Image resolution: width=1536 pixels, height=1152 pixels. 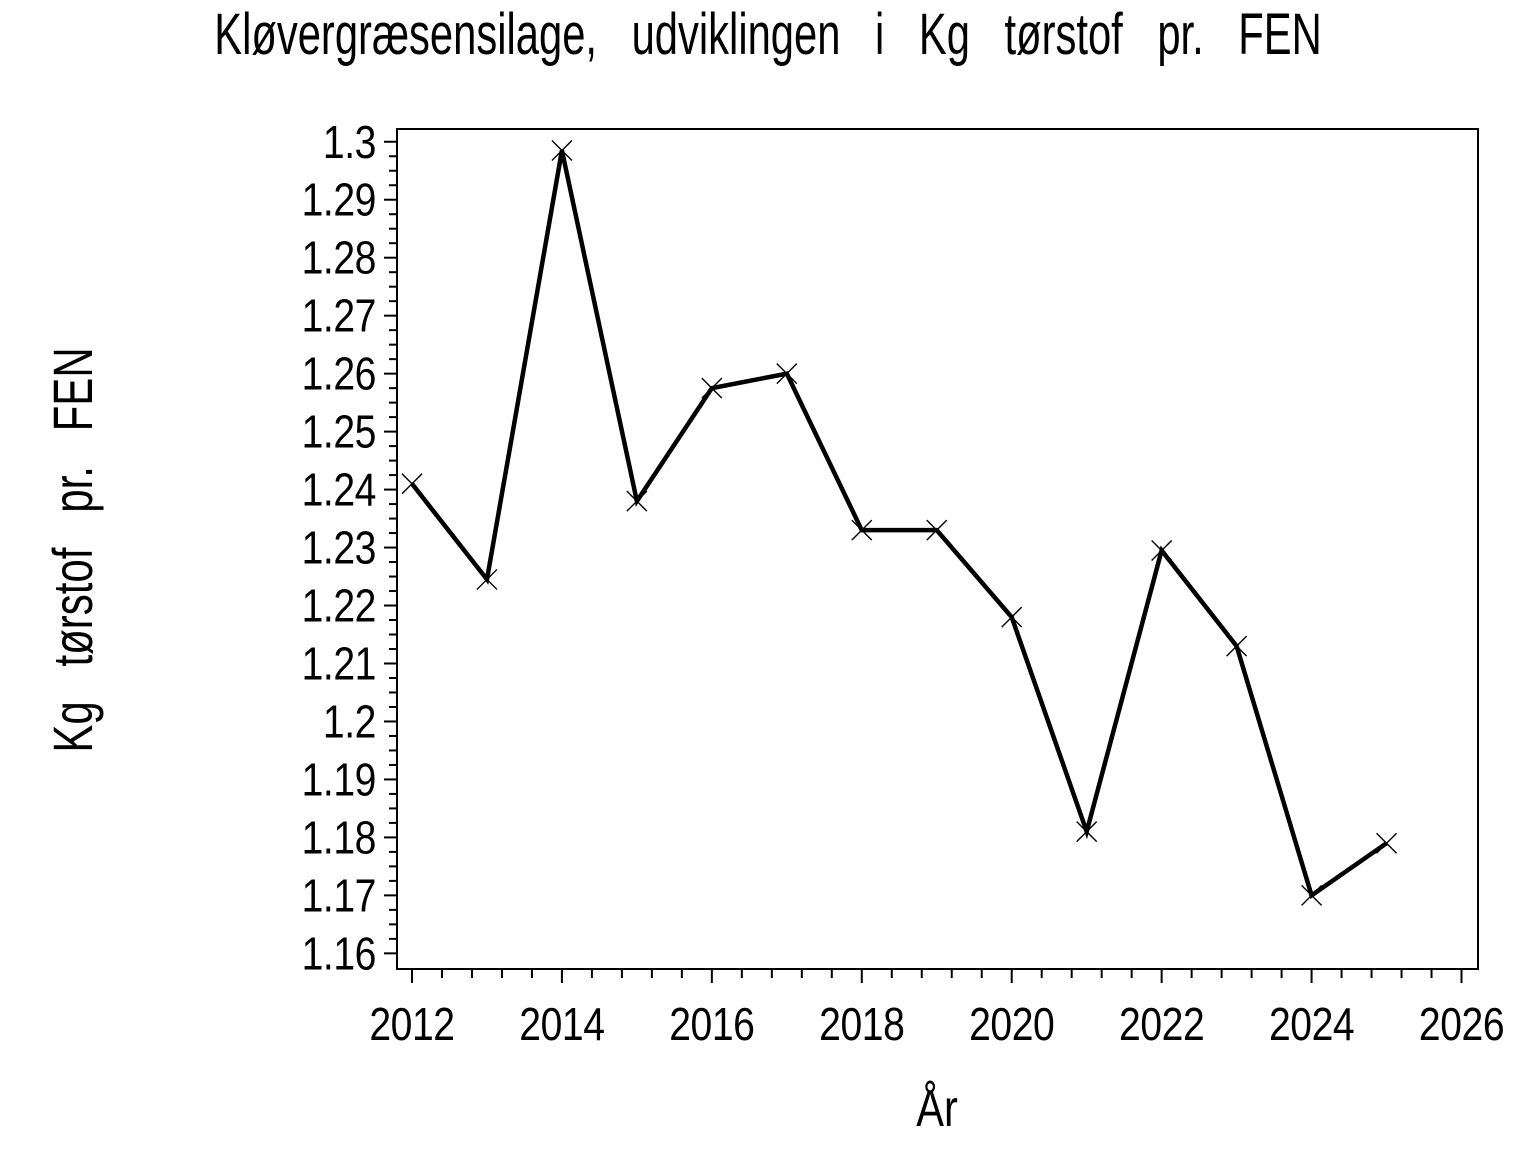 What do you see at coordinates (339, 954) in the screenshot?
I see `y-tick-label: 1.16` at bounding box center [339, 954].